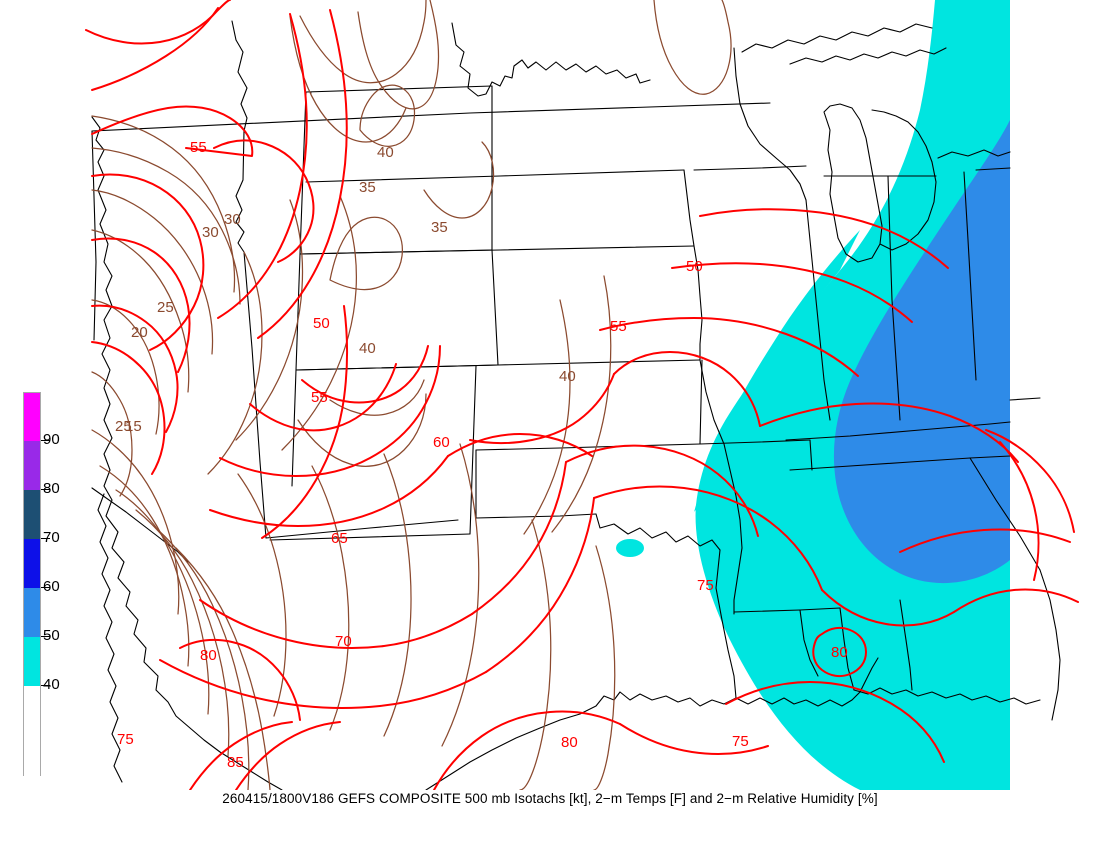 The width and height of the screenshot is (1100, 850). I want to click on state-tn-ky, so click(900, 463).